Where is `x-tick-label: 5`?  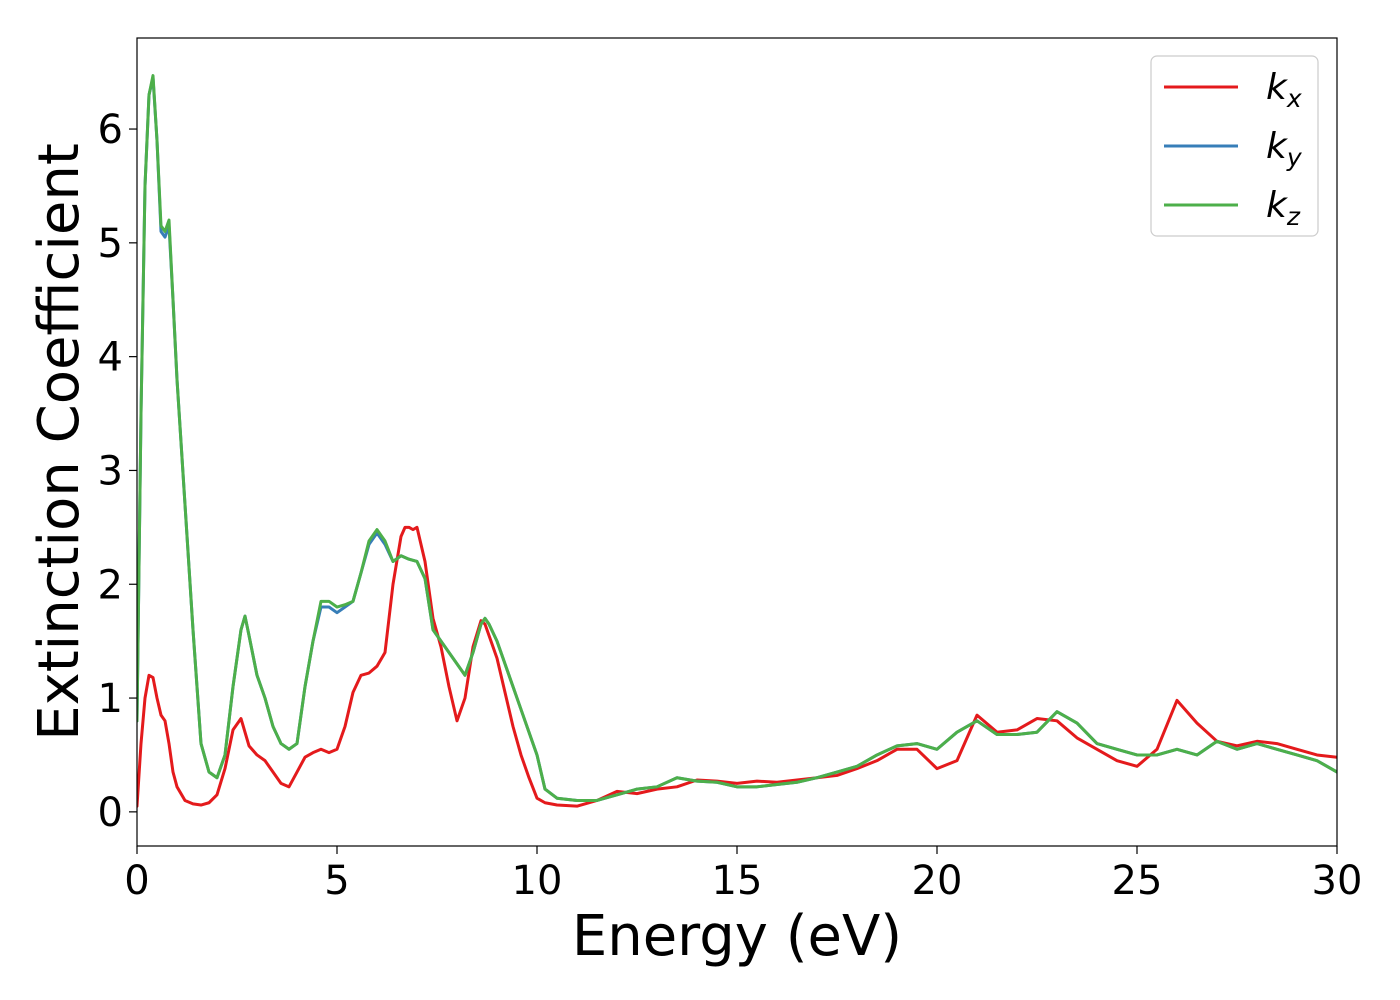 x-tick-label: 5 is located at coordinates (336, 881).